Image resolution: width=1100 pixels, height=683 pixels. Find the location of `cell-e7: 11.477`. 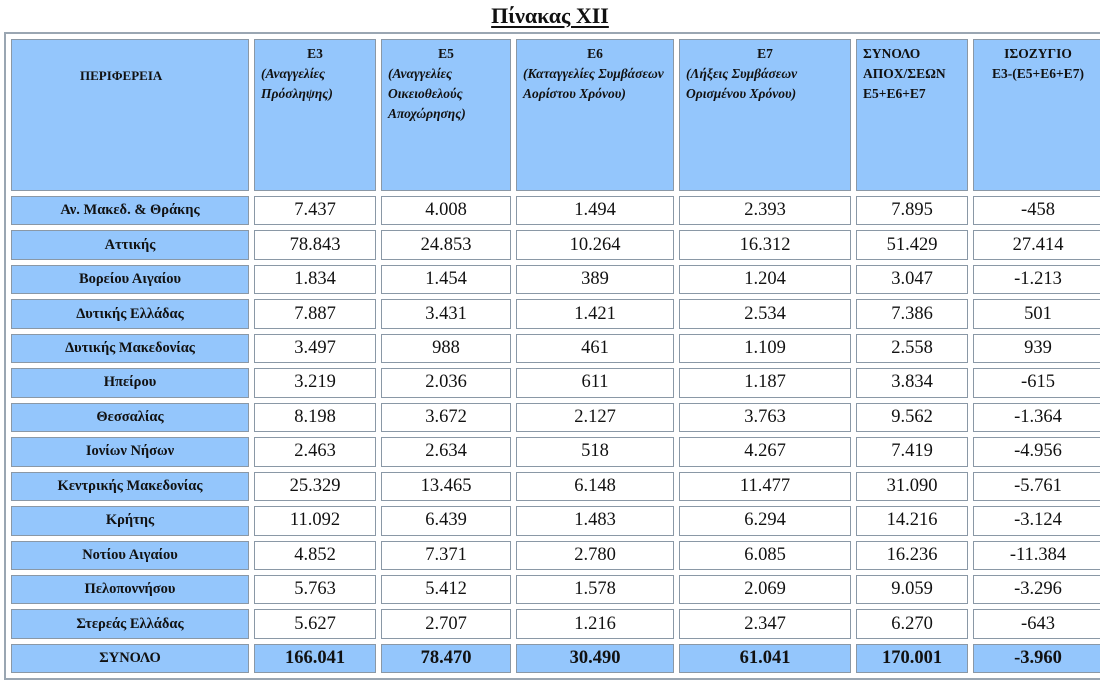

cell-e7: 11.477 is located at coordinates (765, 486).